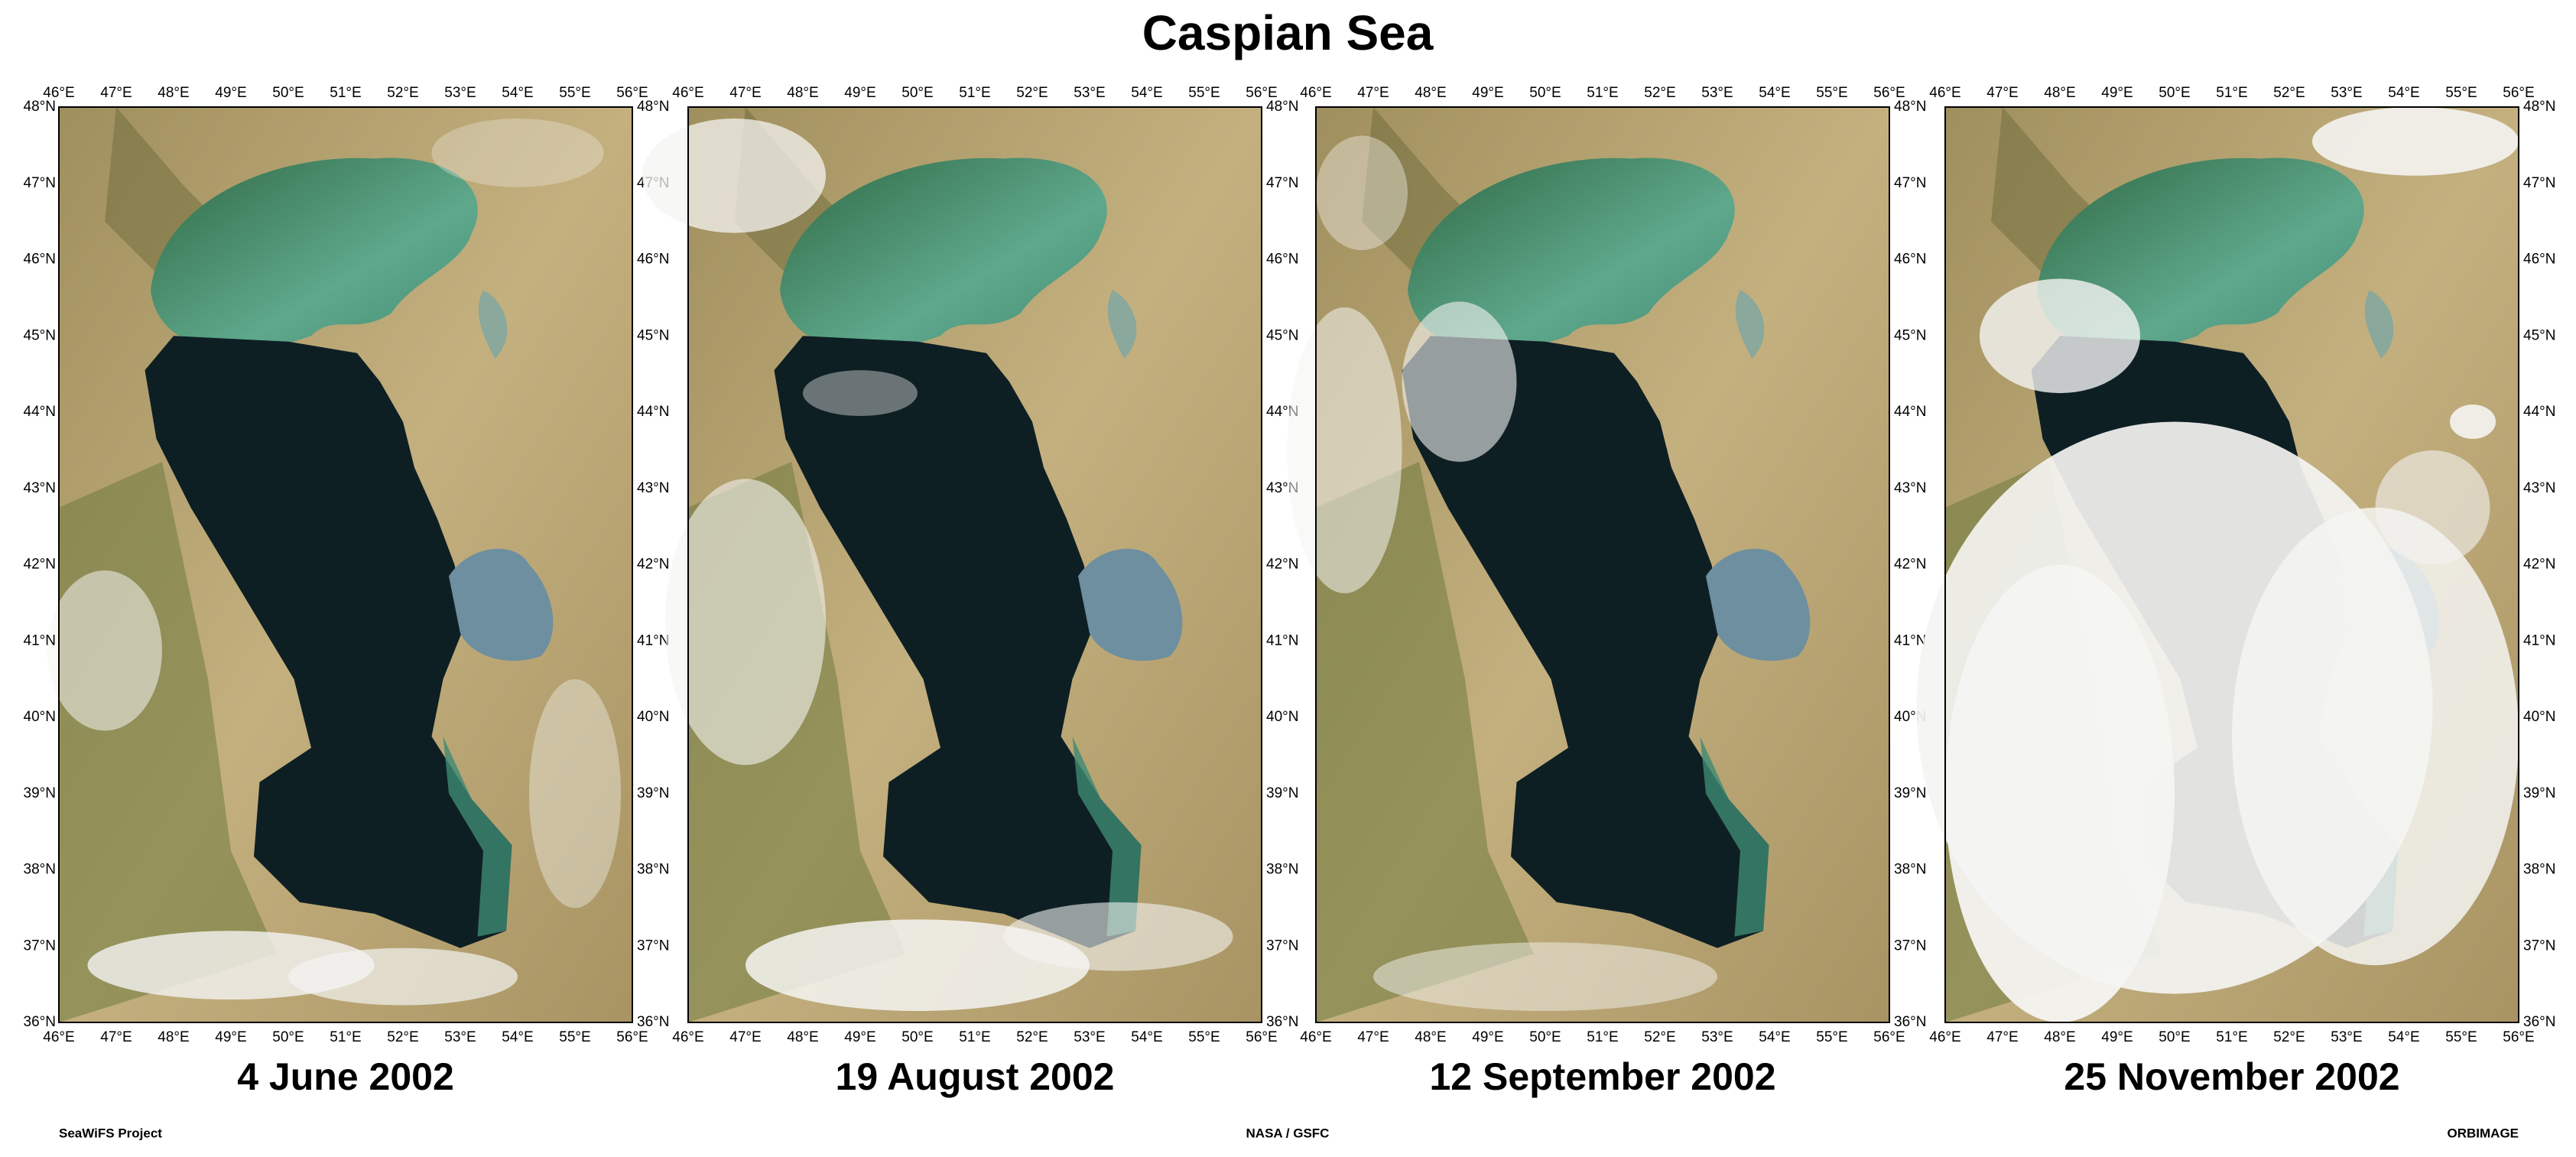 Image resolution: width=2576 pixels, height=1157 pixels. I want to click on footer-right: ORBIMAGE, so click(2484, 1133).